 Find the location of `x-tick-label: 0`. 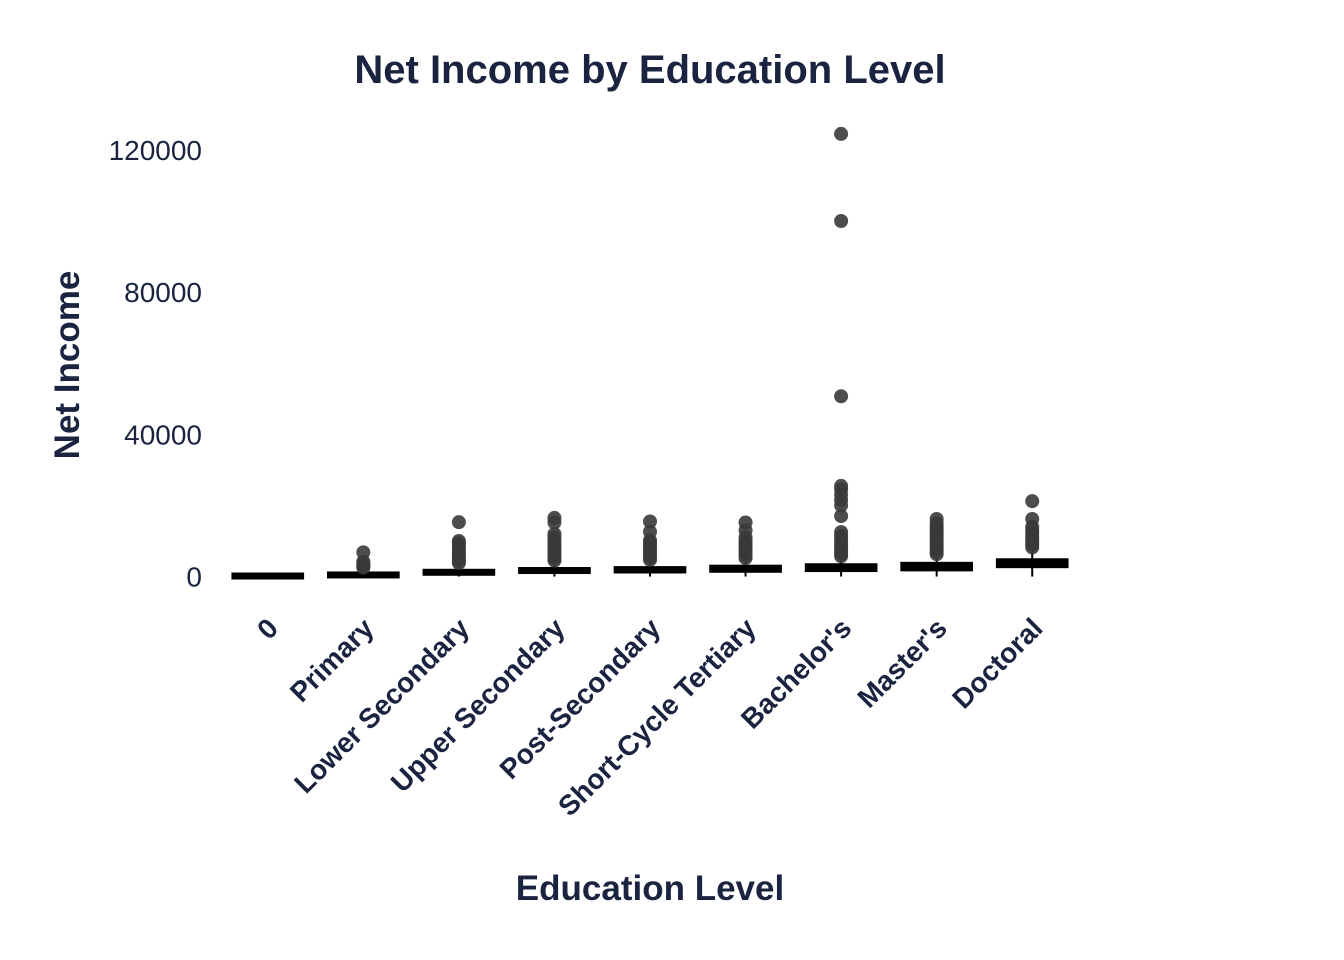

x-tick-label: 0 is located at coordinates (267, 628).